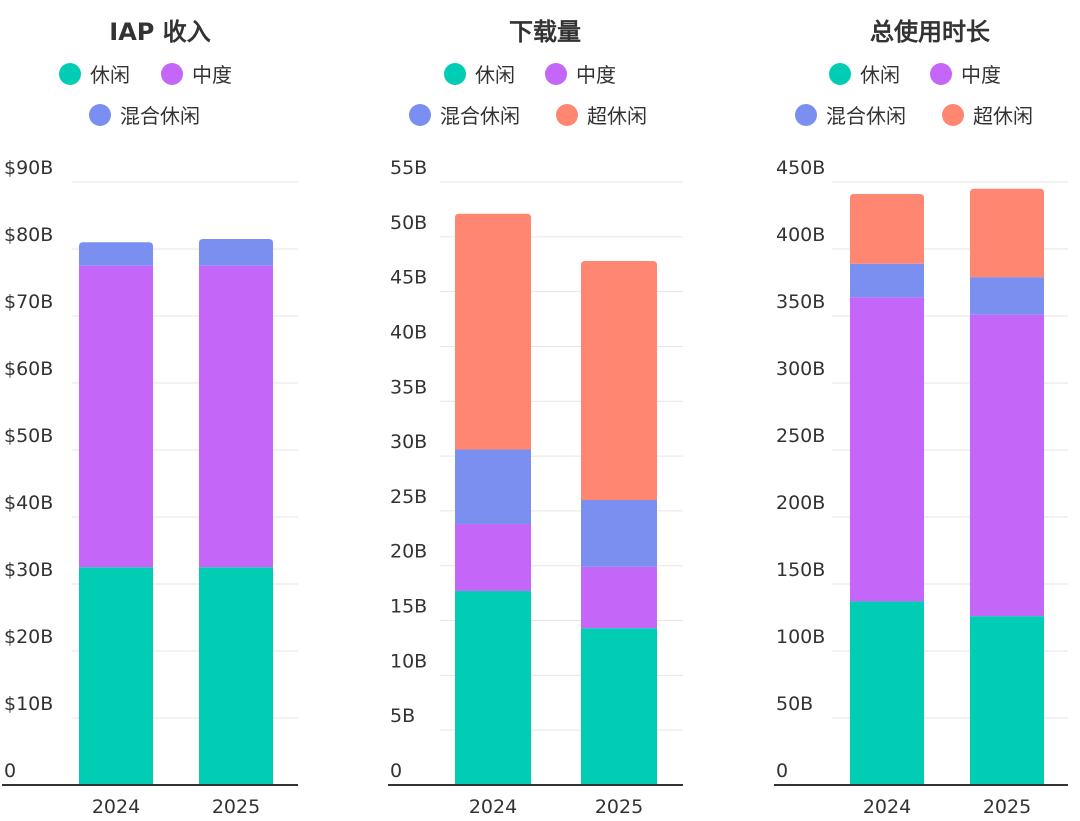 The width and height of the screenshot is (1080, 821). I want to click on y-tick-label: 450B, so click(800, 168).